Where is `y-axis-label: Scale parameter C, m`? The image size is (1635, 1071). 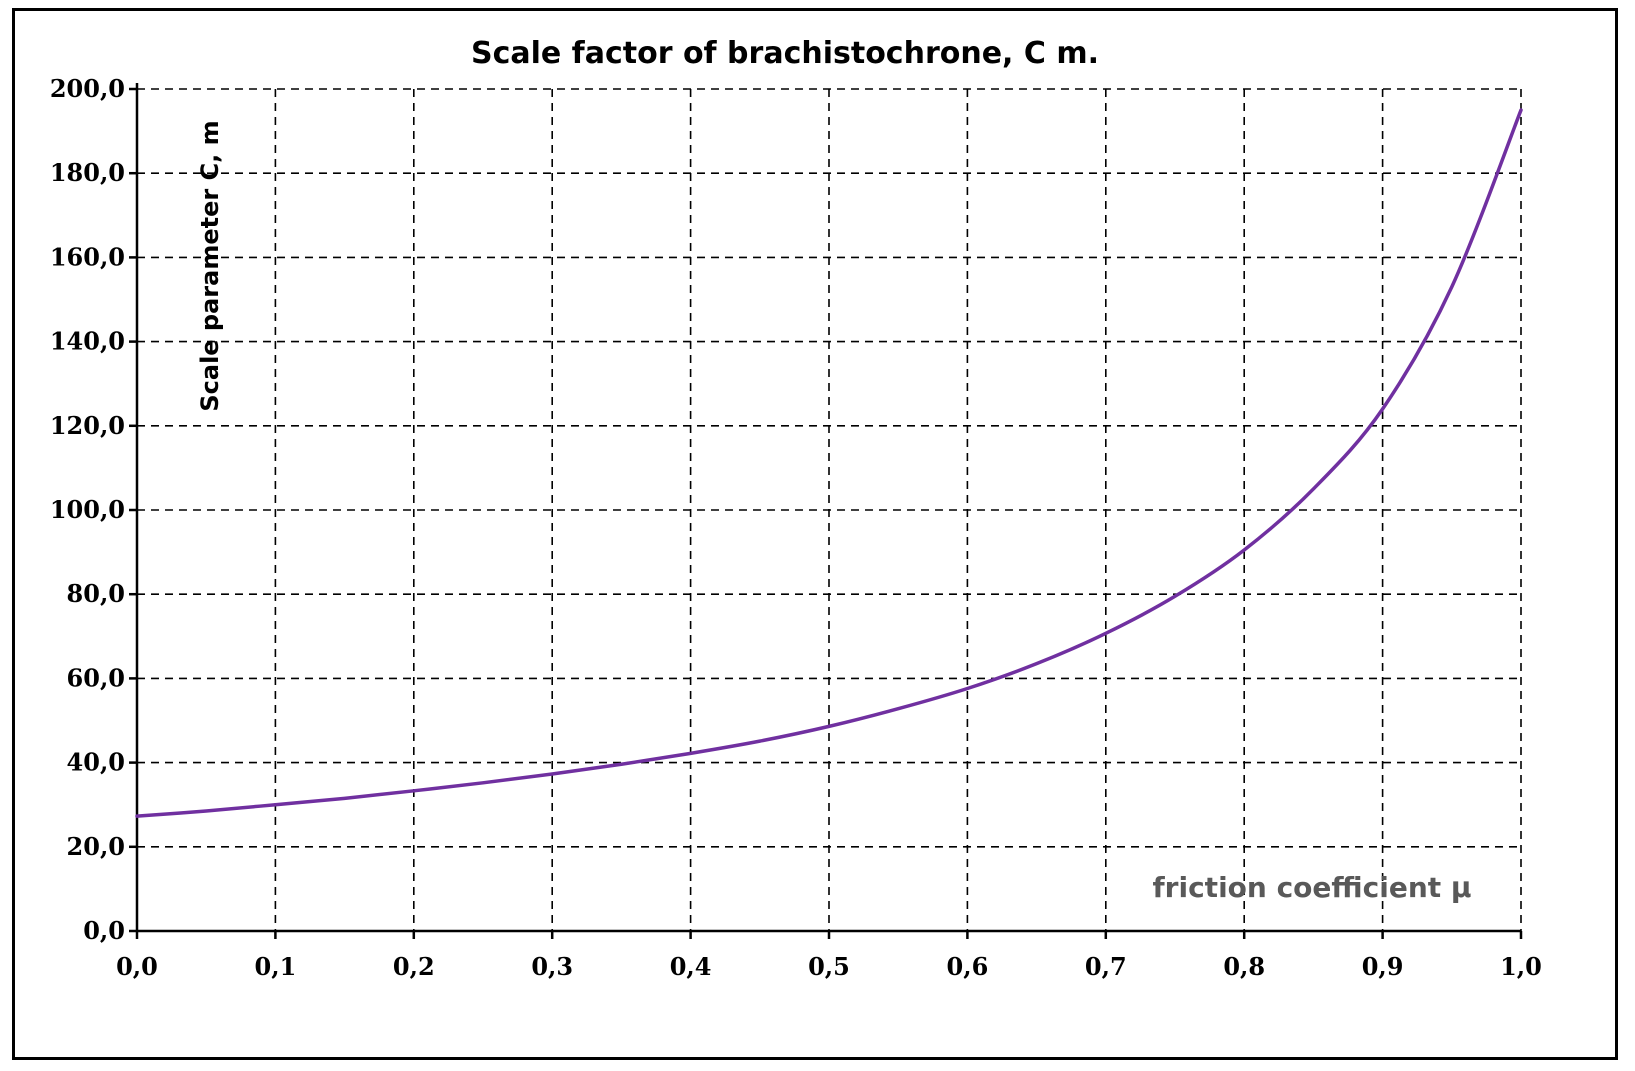
y-axis-label: Scale parameter C, m is located at coordinates (210, 265).